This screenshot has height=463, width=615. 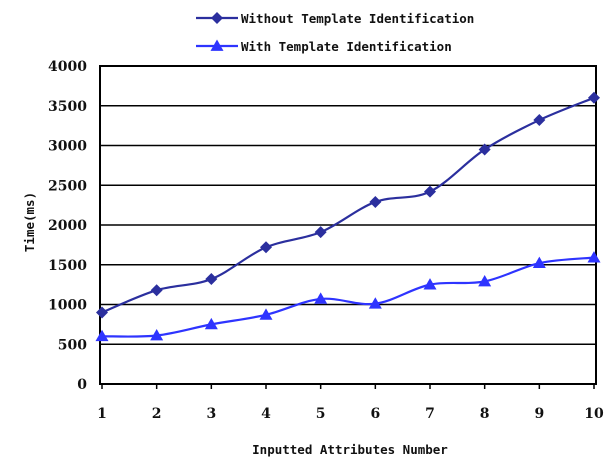 What do you see at coordinates (67, 186) in the screenshot?
I see `y-tick-label: 2500` at bounding box center [67, 186].